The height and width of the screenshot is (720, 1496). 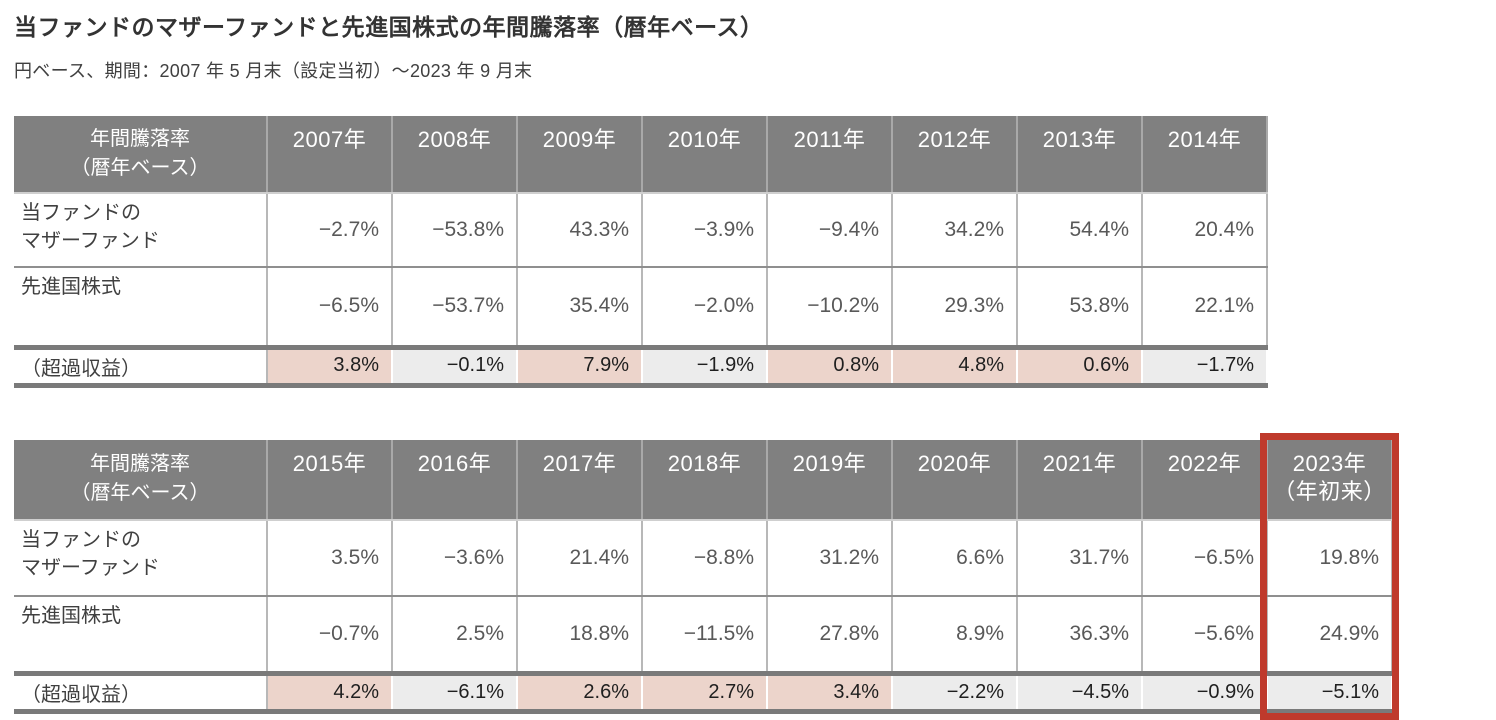 I want to click on return-value-cell: 22.1%, so click(x=1204, y=307).